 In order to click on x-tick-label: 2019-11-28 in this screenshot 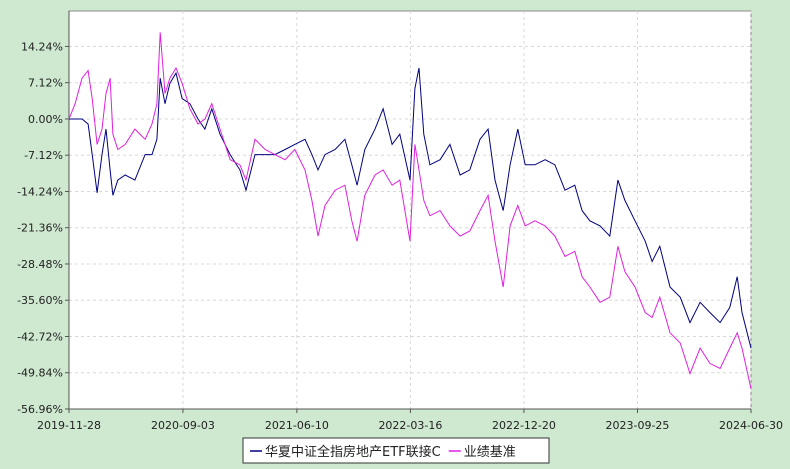, I will do `click(69, 425)`.